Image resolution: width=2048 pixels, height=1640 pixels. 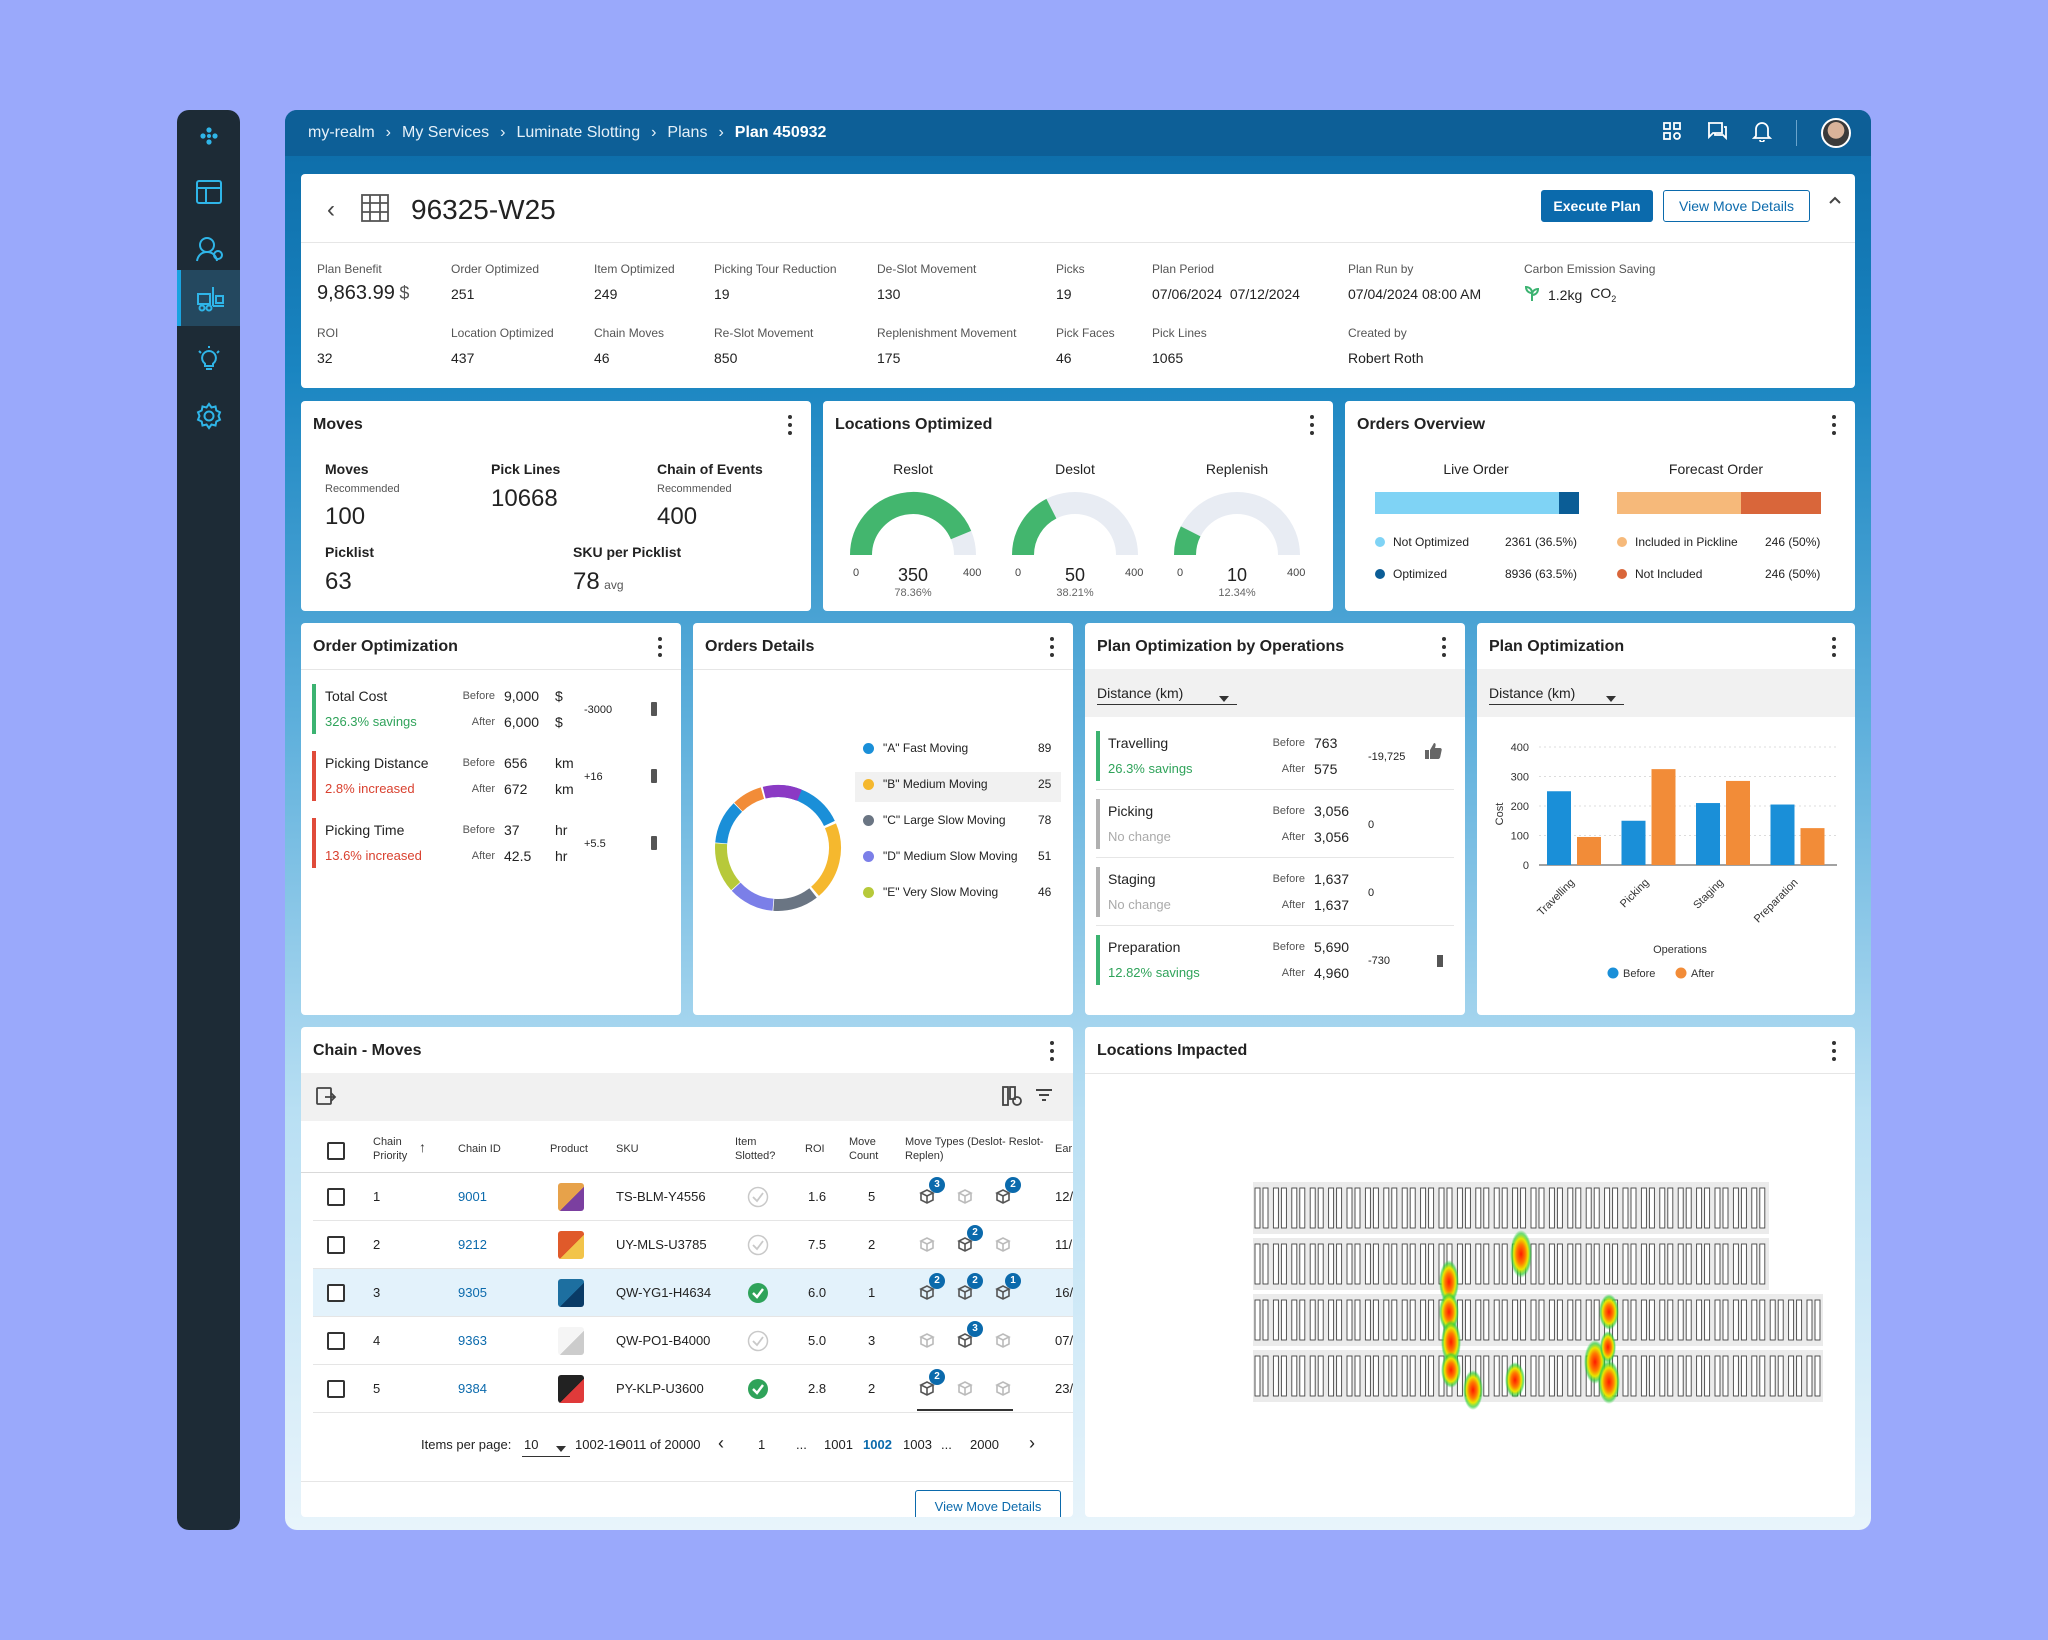 I want to click on lightbulb-icon, so click(x=208, y=359).